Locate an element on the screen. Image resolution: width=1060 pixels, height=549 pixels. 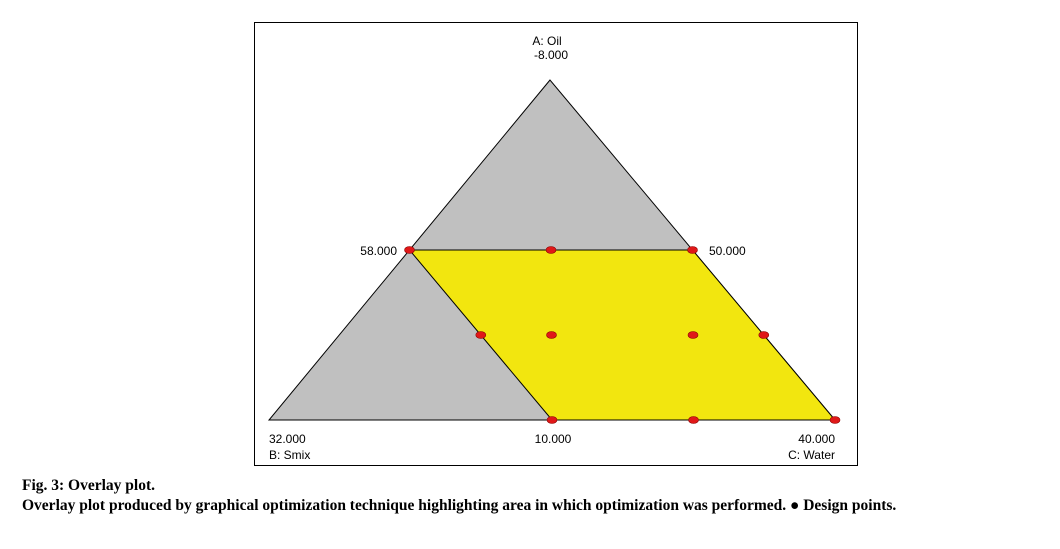
edge-right-mid-value: 50.000 is located at coordinates (727, 251).